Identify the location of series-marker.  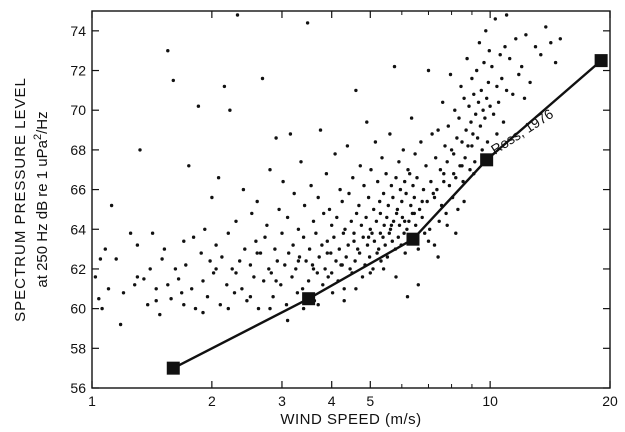
(487, 160).